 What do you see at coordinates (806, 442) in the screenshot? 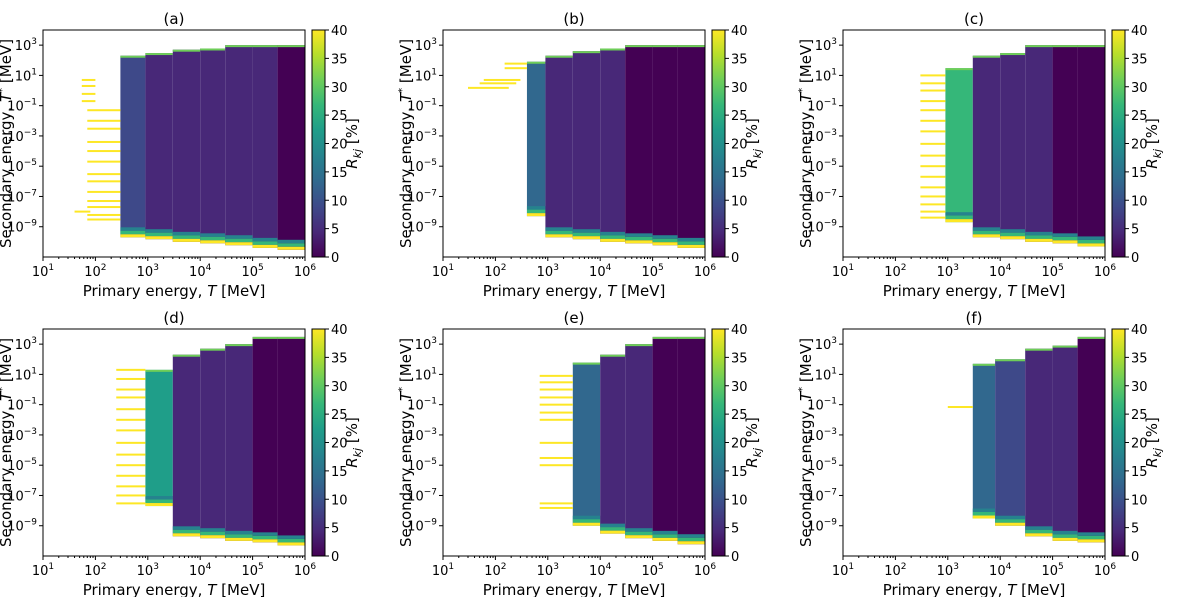
I see `y-axis-label: Secondary energy, T* [MeV]` at bounding box center [806, 442].